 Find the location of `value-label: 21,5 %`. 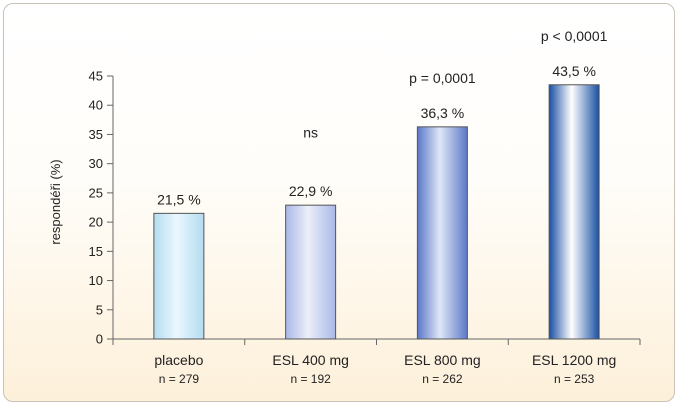

value-label: 21,5 % is located at coordinates (179, 199).